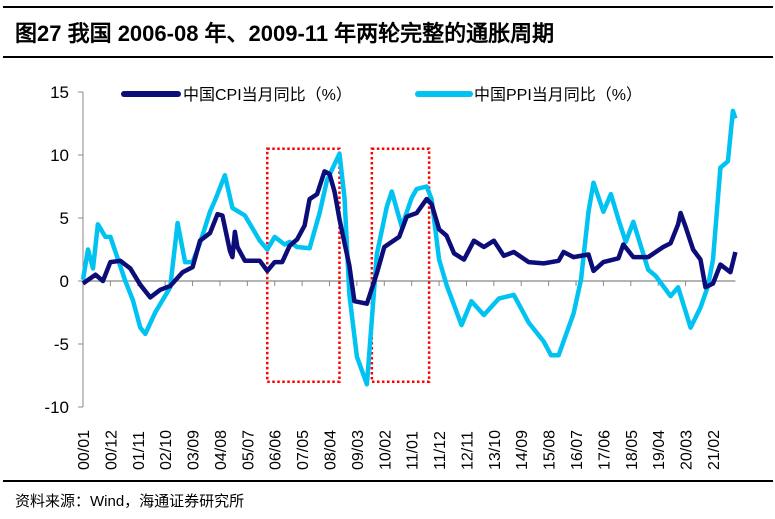  Describe the element at coordinates (303, 450) in the screenshot. I see `x-tick-label: 07/05` at that location.